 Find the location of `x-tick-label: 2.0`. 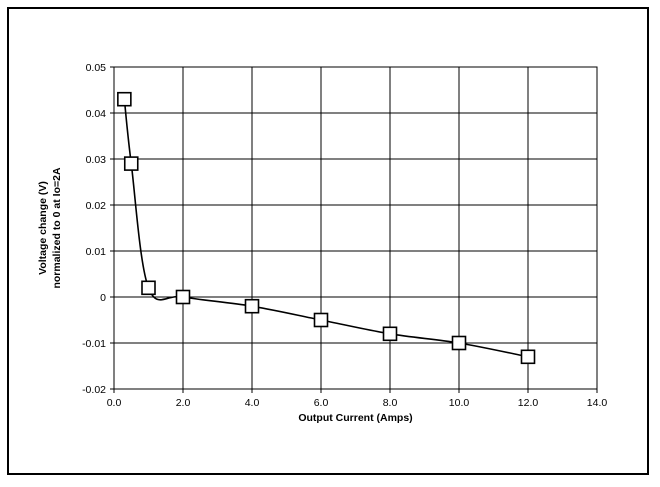

x-tick-label: 2.0 is located at coordinates (183, 403).